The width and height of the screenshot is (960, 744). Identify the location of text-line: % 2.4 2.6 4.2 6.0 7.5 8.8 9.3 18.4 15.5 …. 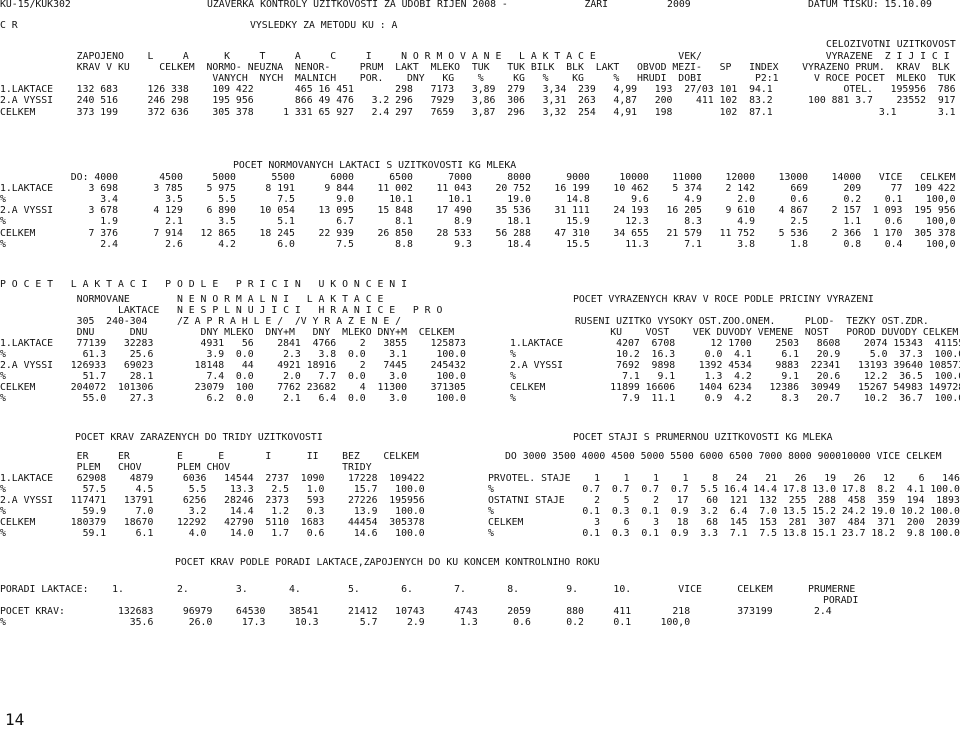
(478, 244).